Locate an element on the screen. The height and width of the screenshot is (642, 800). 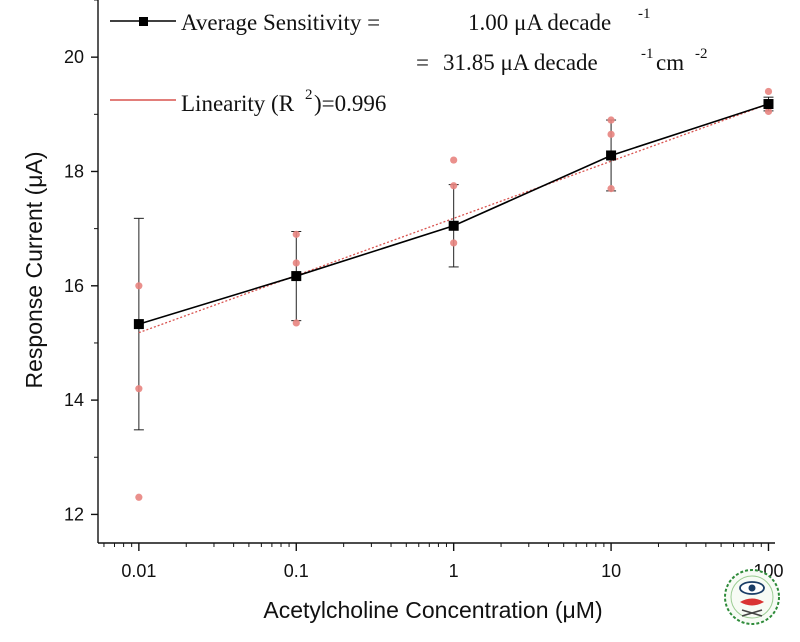
legend-sensitivity-sup: -1 is located at coordinates (644, 14).